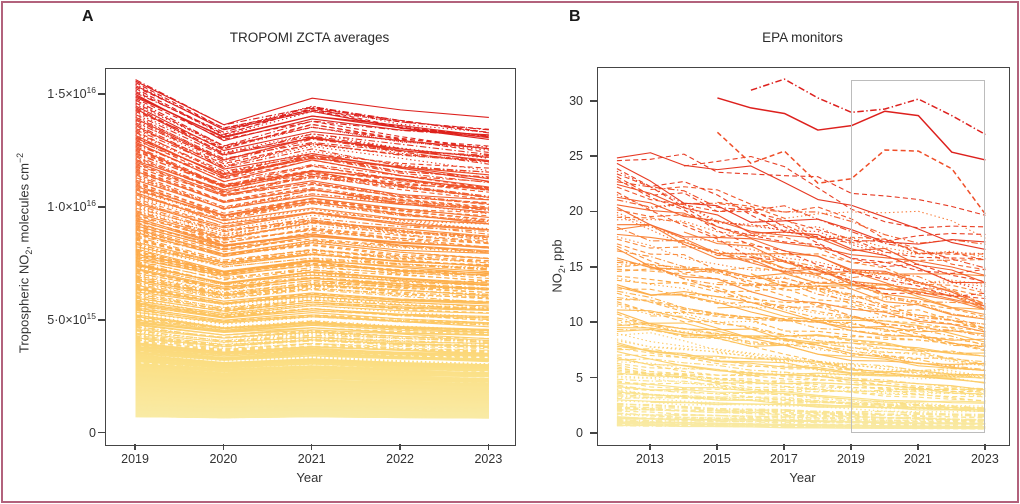 The height and width of the screenshot is (504, 1020). I want to click on panel-b-x-axis-label: Year, so click(802, 477).